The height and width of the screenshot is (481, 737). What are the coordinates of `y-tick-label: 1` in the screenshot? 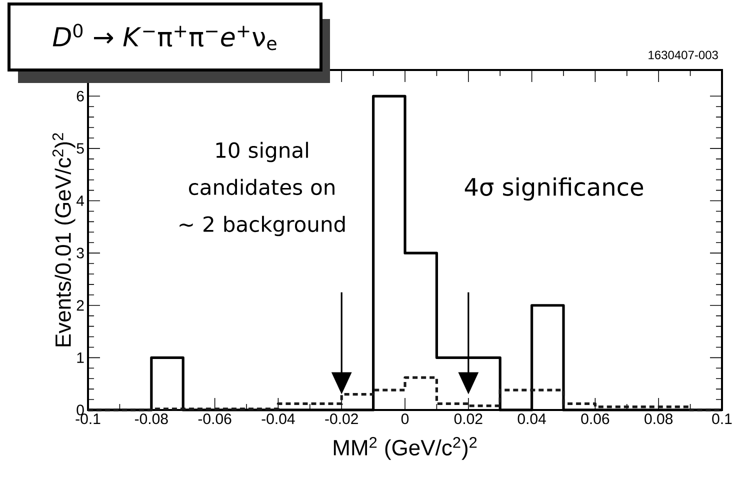 It's located at (80, 357).